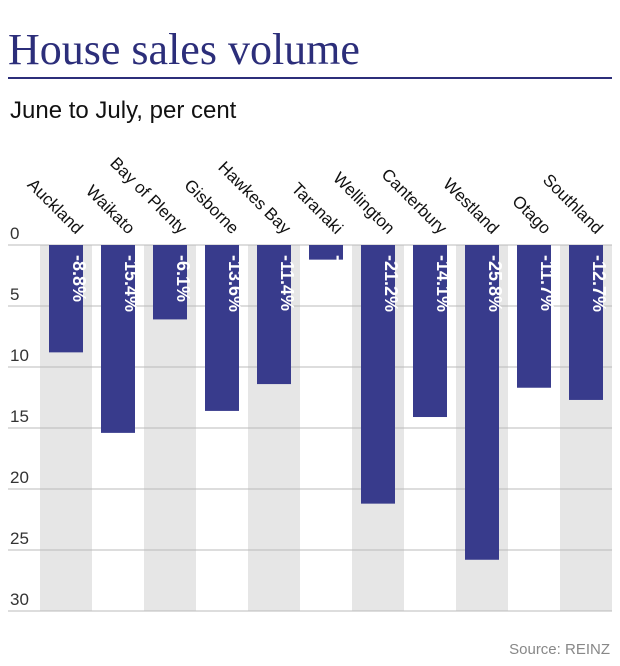 The image size is (620, 666). Describe the element at coordinates (235, 283) in the screenshot. I see `value-label: -13.6%` at that location.